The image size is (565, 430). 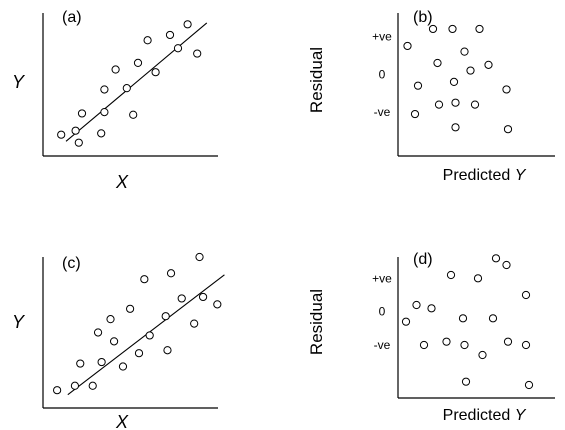 I want to click on panel-label: (c), so click(x=71, y=263).